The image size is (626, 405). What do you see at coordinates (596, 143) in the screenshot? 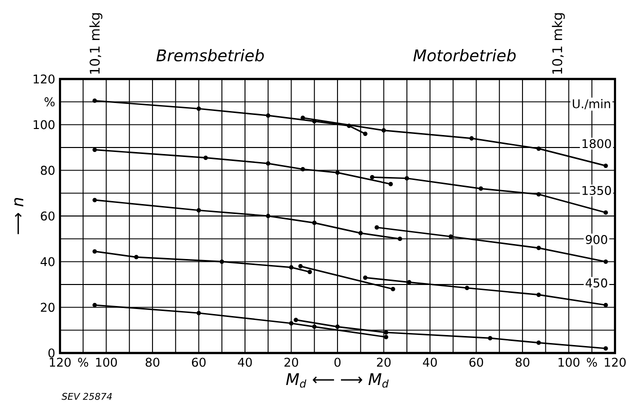
I see `series-label: 1800` at bounding box center [596, 143].